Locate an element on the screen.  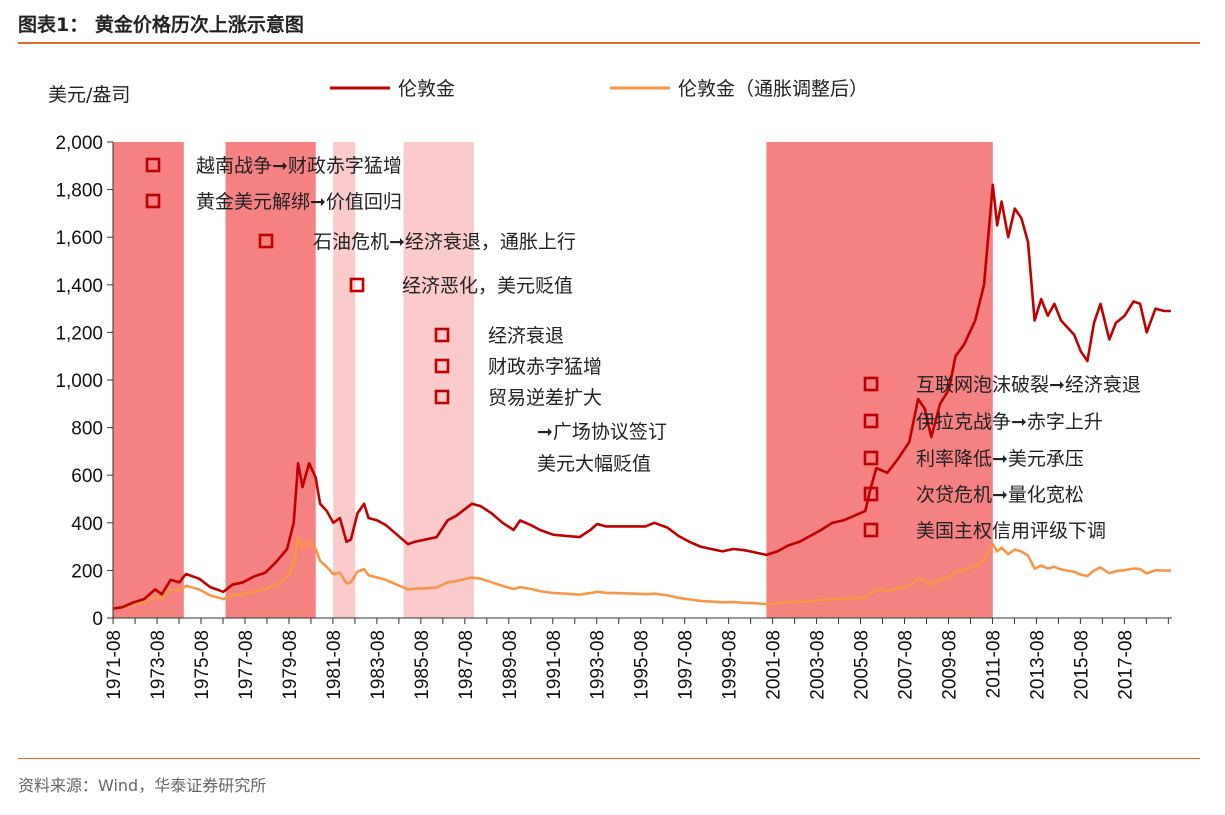
x-tick-label-20: 2011-08 is located at coordinates (993, 664).